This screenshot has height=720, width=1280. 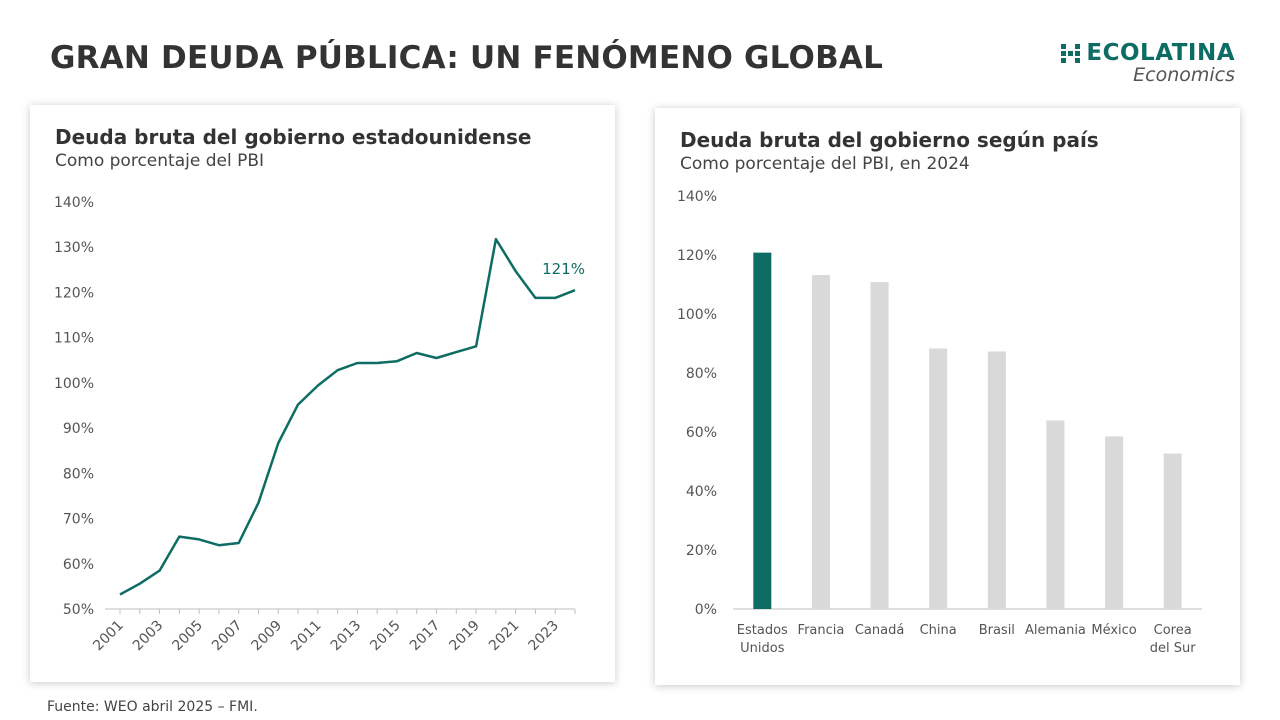 I want to click on x-tick-label: 2003, so click(x=148, y=636).